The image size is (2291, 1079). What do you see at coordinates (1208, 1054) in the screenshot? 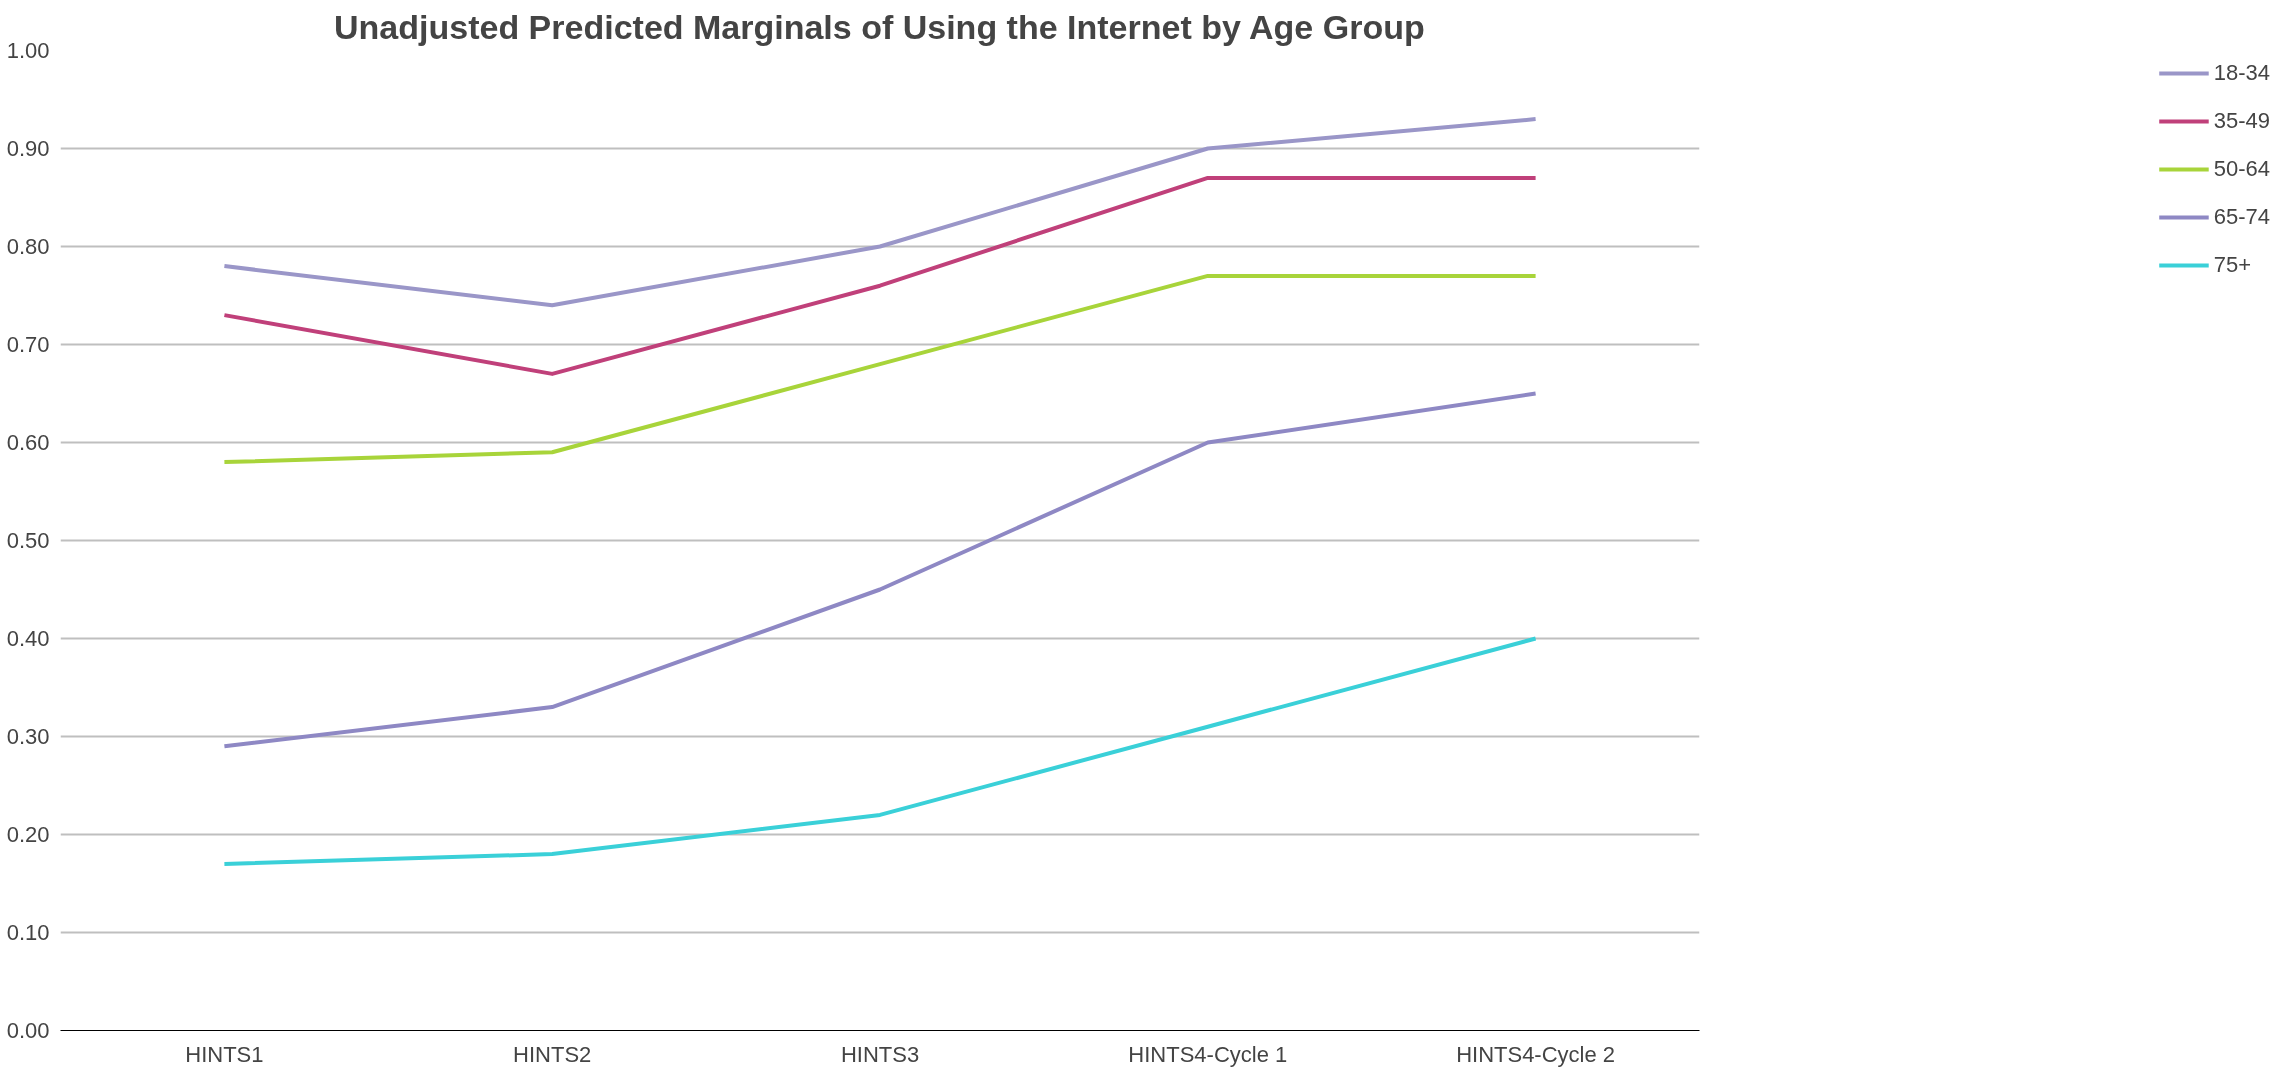
I see `x-tick-label: HINTS4-Cycle 1` at bounding box center [1208, 1054].